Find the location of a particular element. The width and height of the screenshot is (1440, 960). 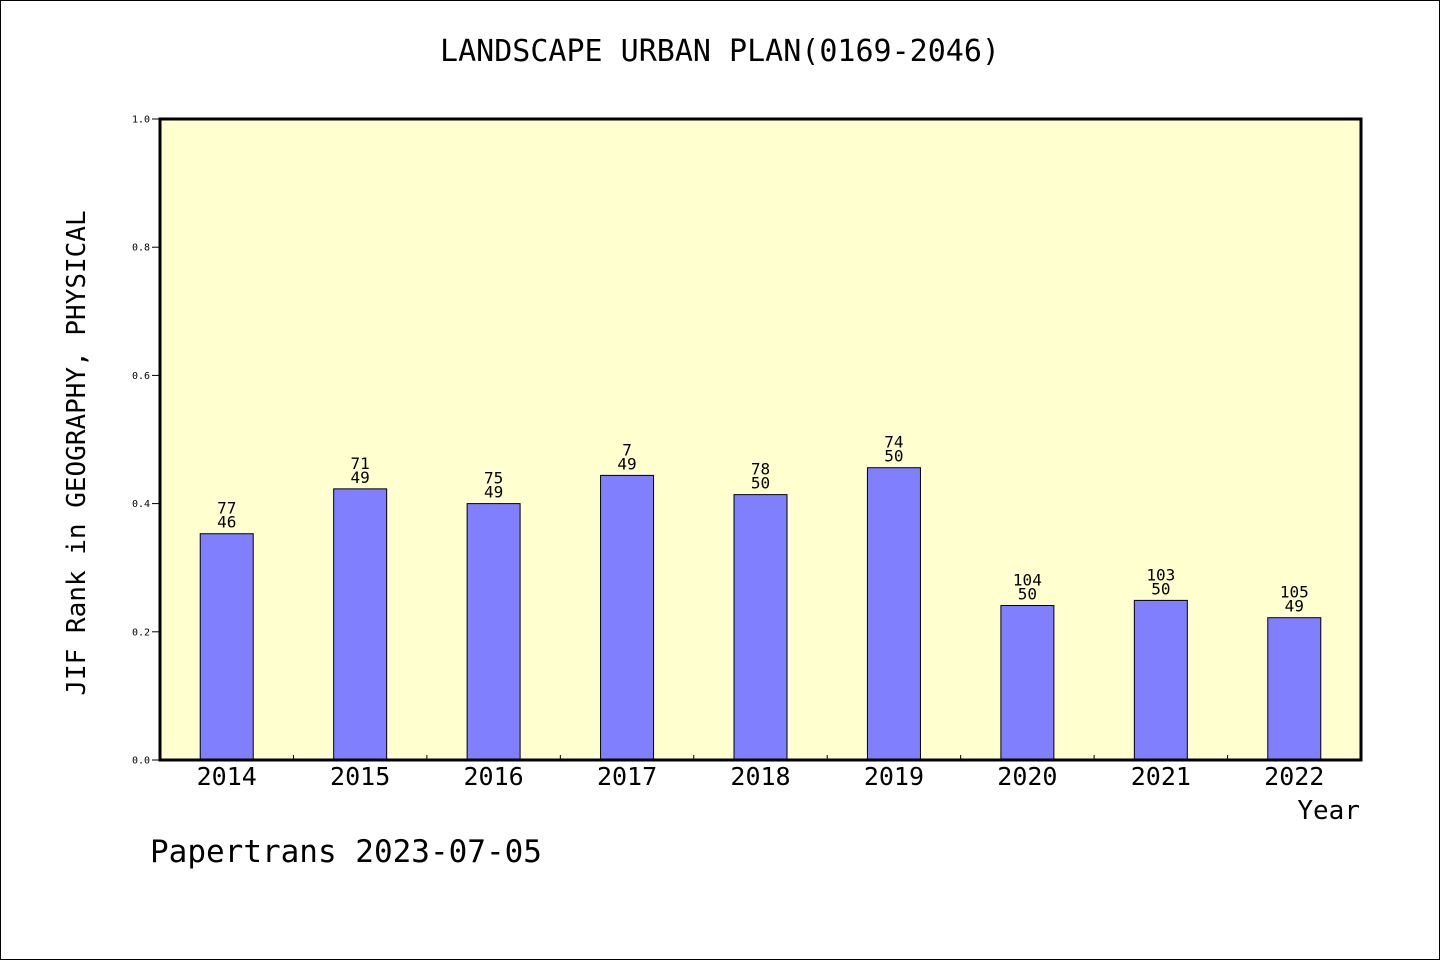

bar-label-rank: 74 is located at coordinates (893, 442).